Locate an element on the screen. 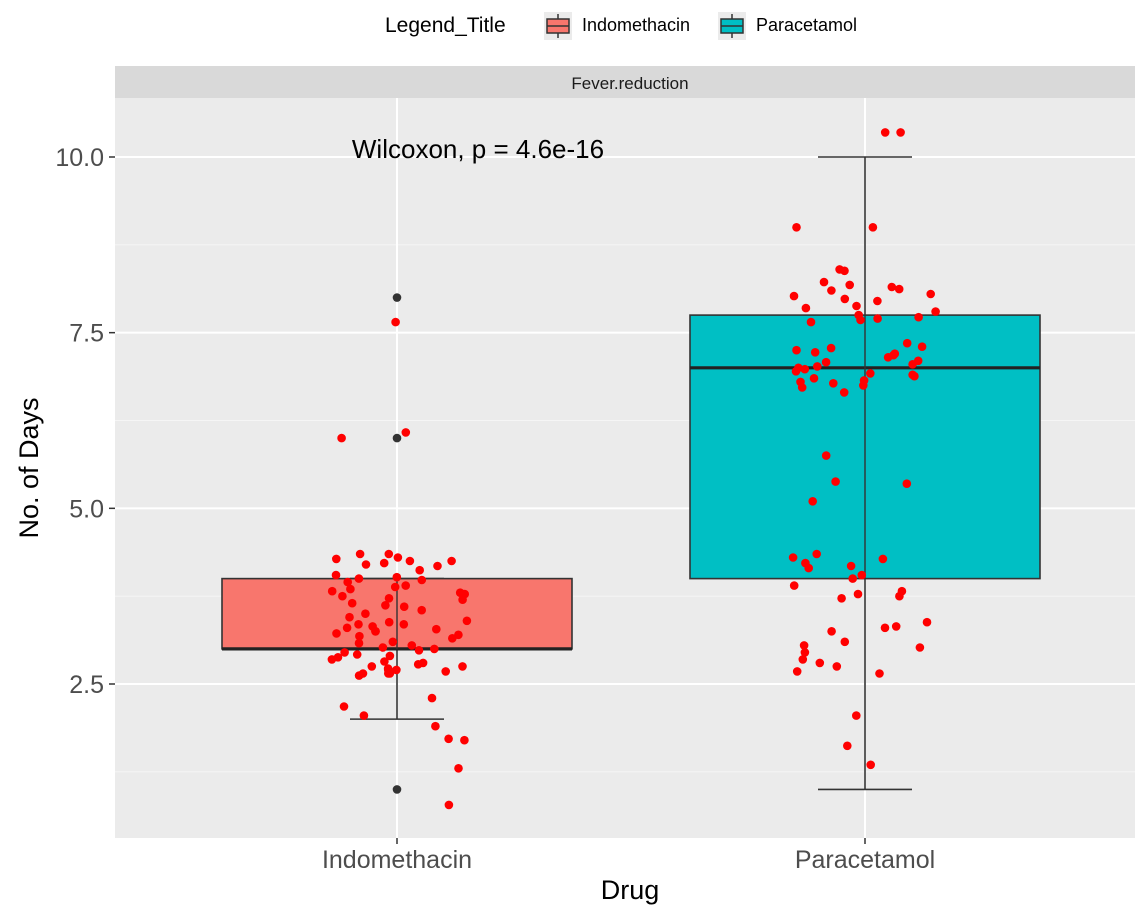 Image resolution: width=1135 pixels, height=909 pixels. facet-label: Fever.reduction is located at coordinates (629, 83).